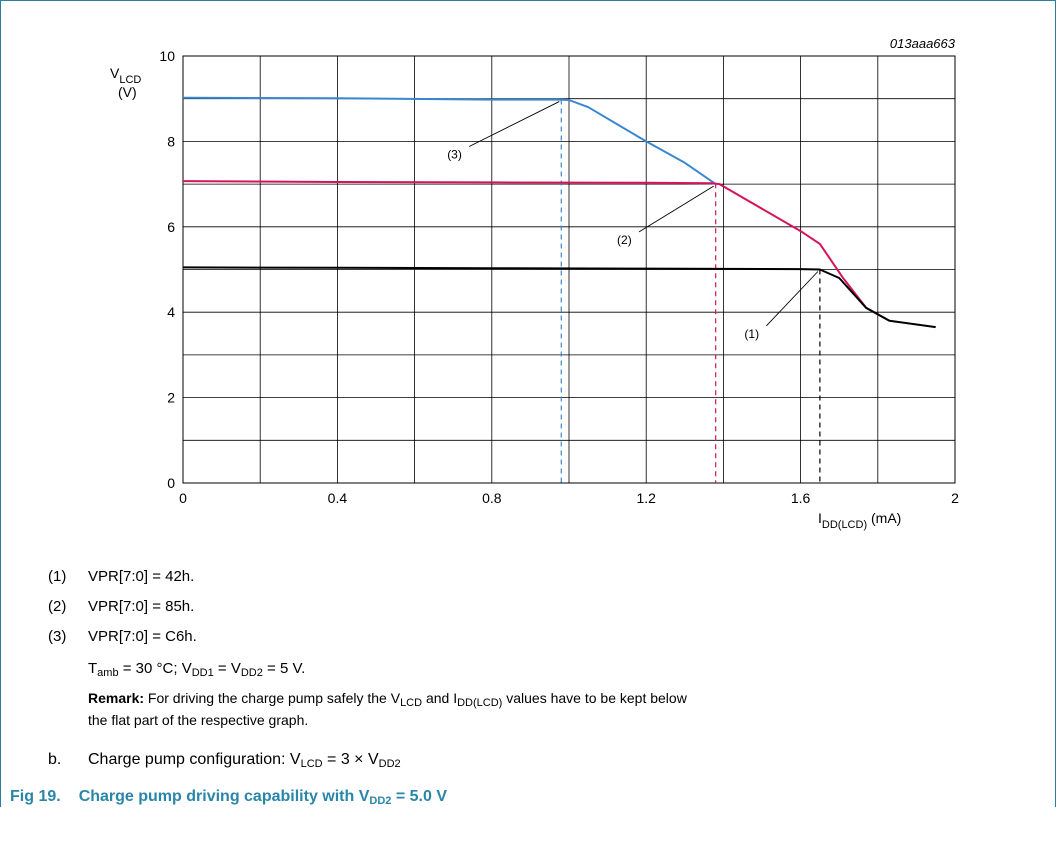  What do you see at coordinates (646, 498) in the screenshot?
I see `x-tick-label: 1.2` at bounding box center [646, 498].